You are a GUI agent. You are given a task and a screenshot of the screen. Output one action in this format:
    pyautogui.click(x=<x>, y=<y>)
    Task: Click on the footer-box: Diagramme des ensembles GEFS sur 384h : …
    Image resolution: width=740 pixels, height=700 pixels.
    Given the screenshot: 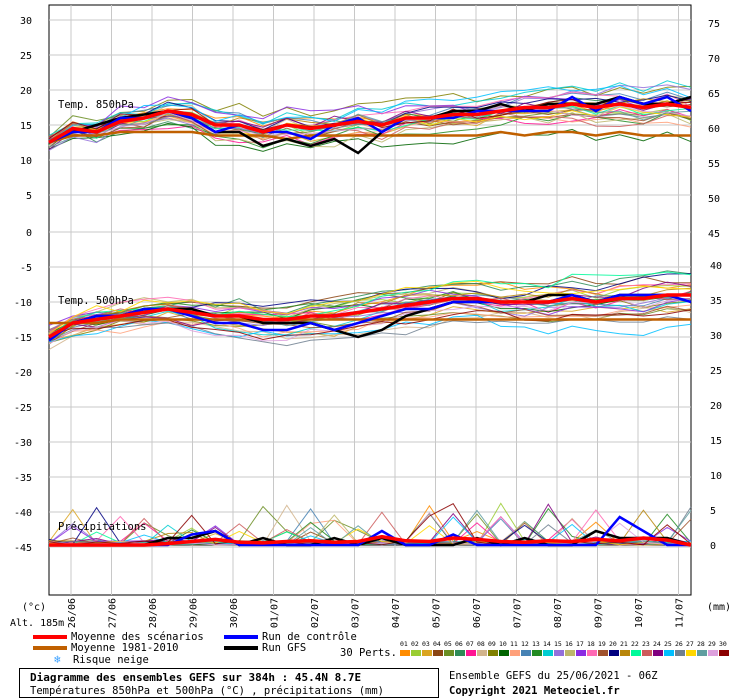 What is the action you would take?
    pyautogui.click(x=229, y=683)
    